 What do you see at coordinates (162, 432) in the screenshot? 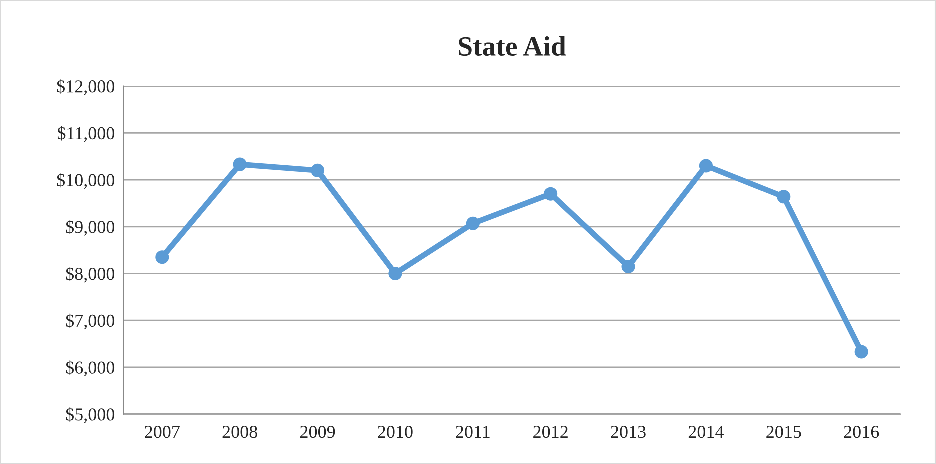
I see `x-tick-label: 2007` at bounding box center [162, 432].